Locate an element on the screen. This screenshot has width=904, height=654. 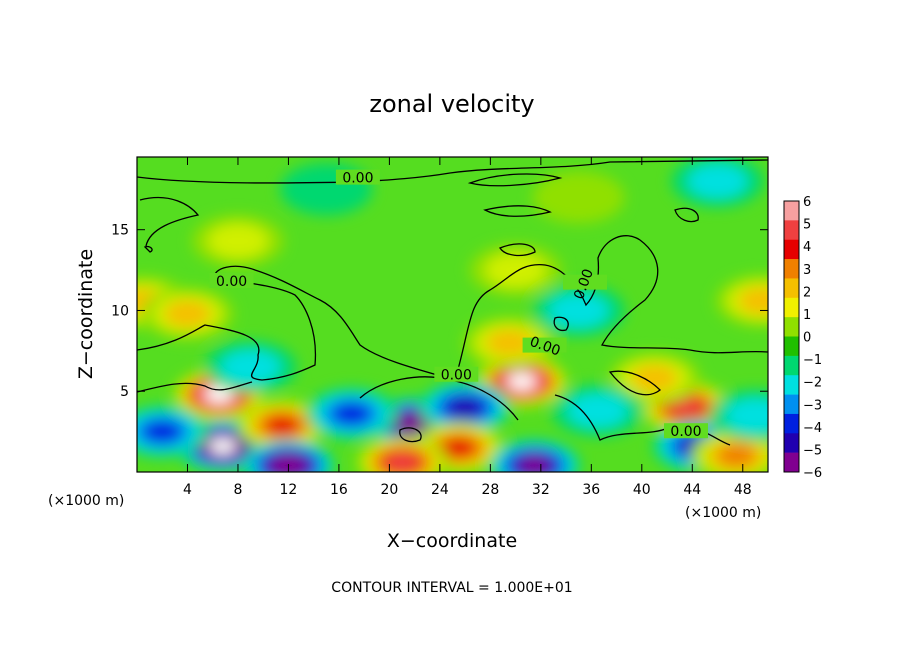
contour-label-1: 0.00 is located at coordinates (231, 282).